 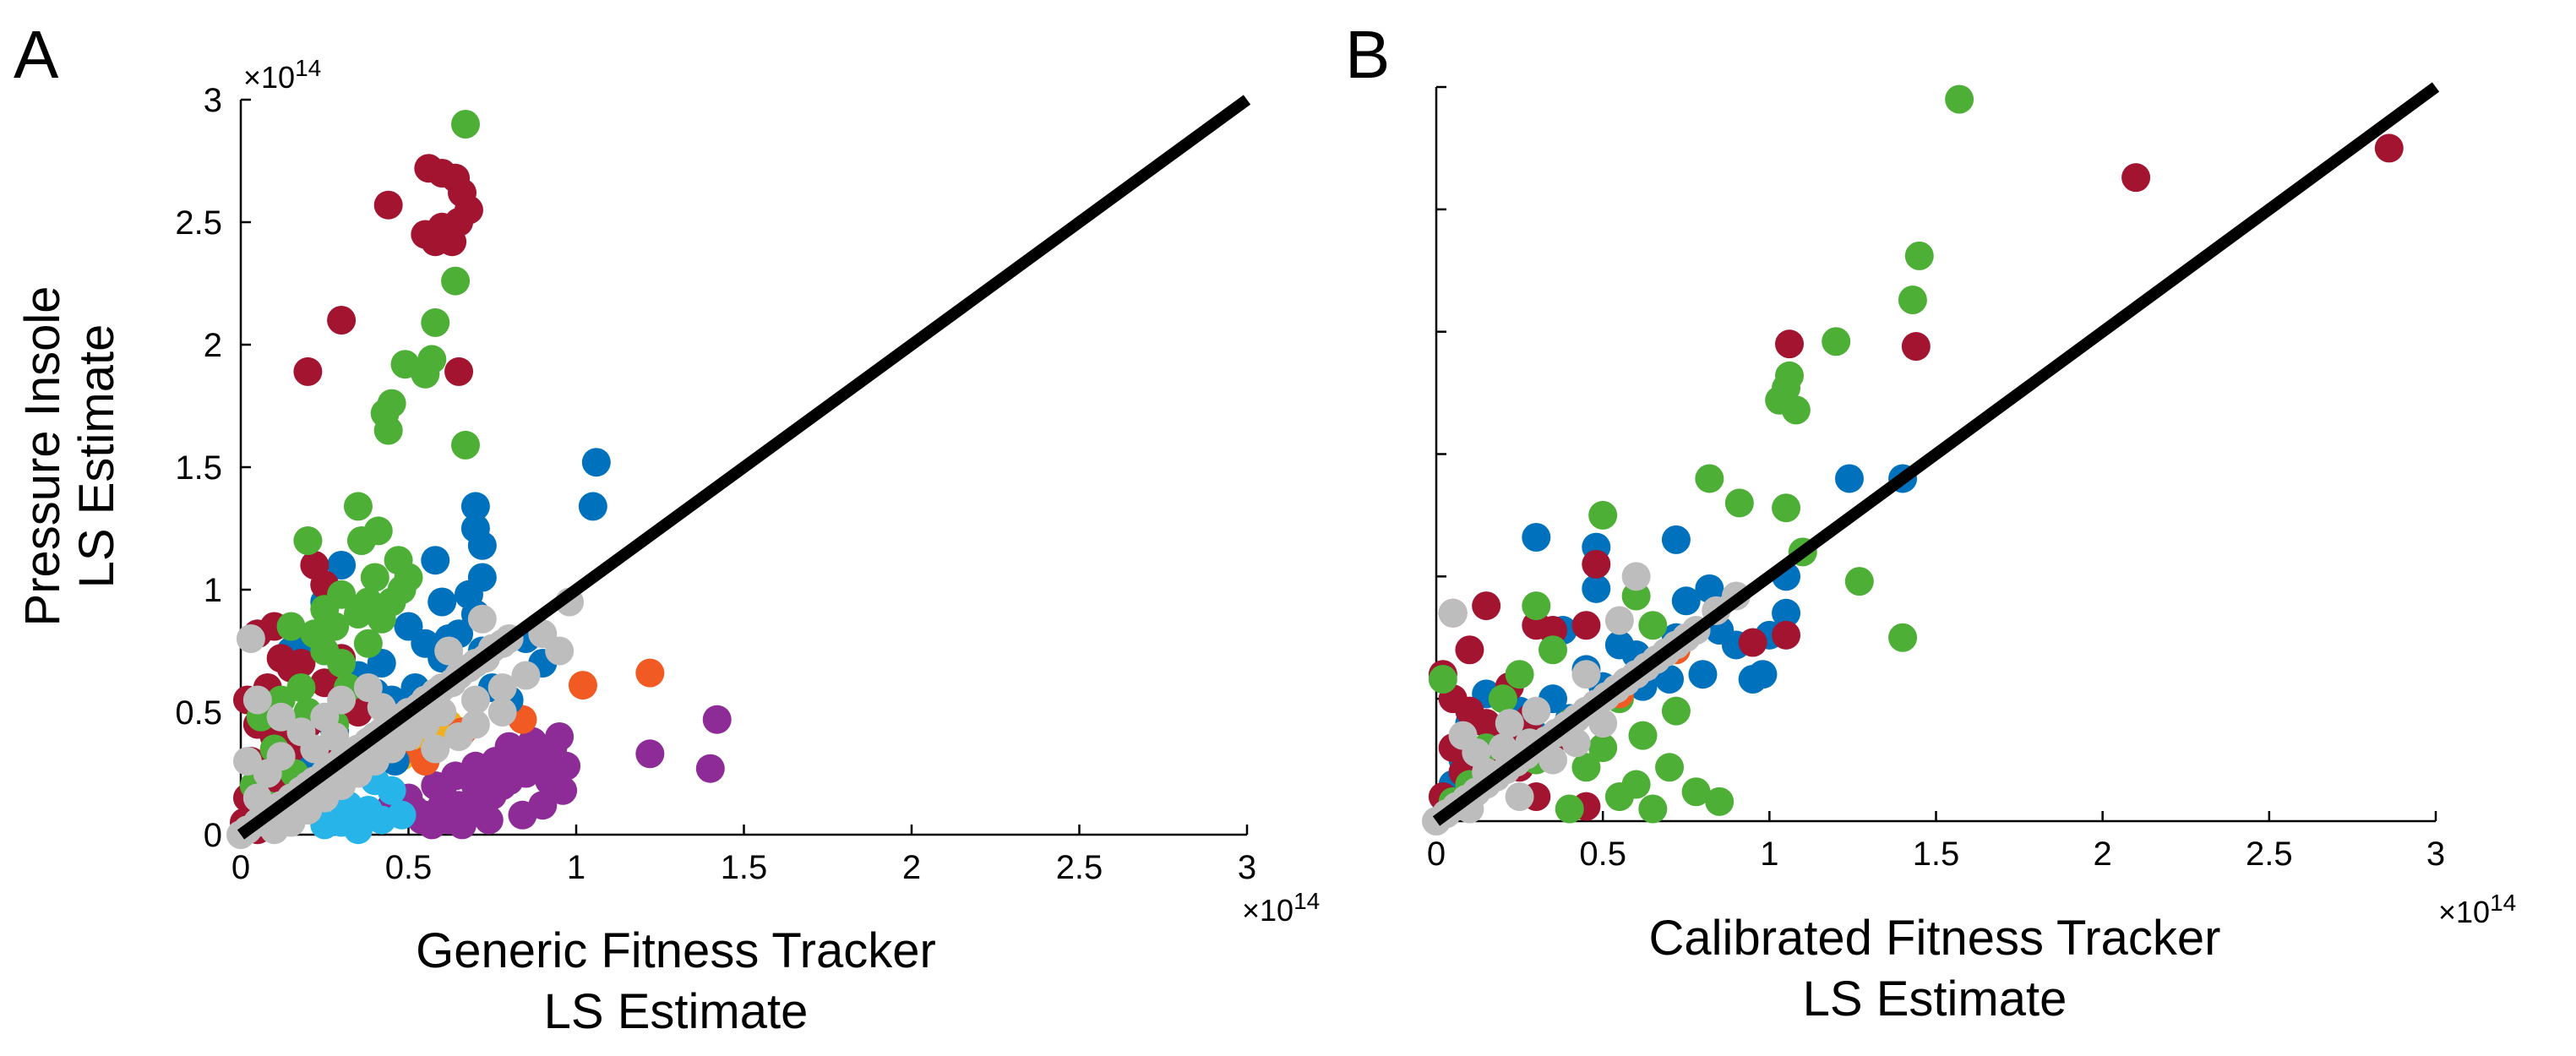 I want to click on panel-a-xlabel-line2: LS Estimate, so click(x=676, y=1011).